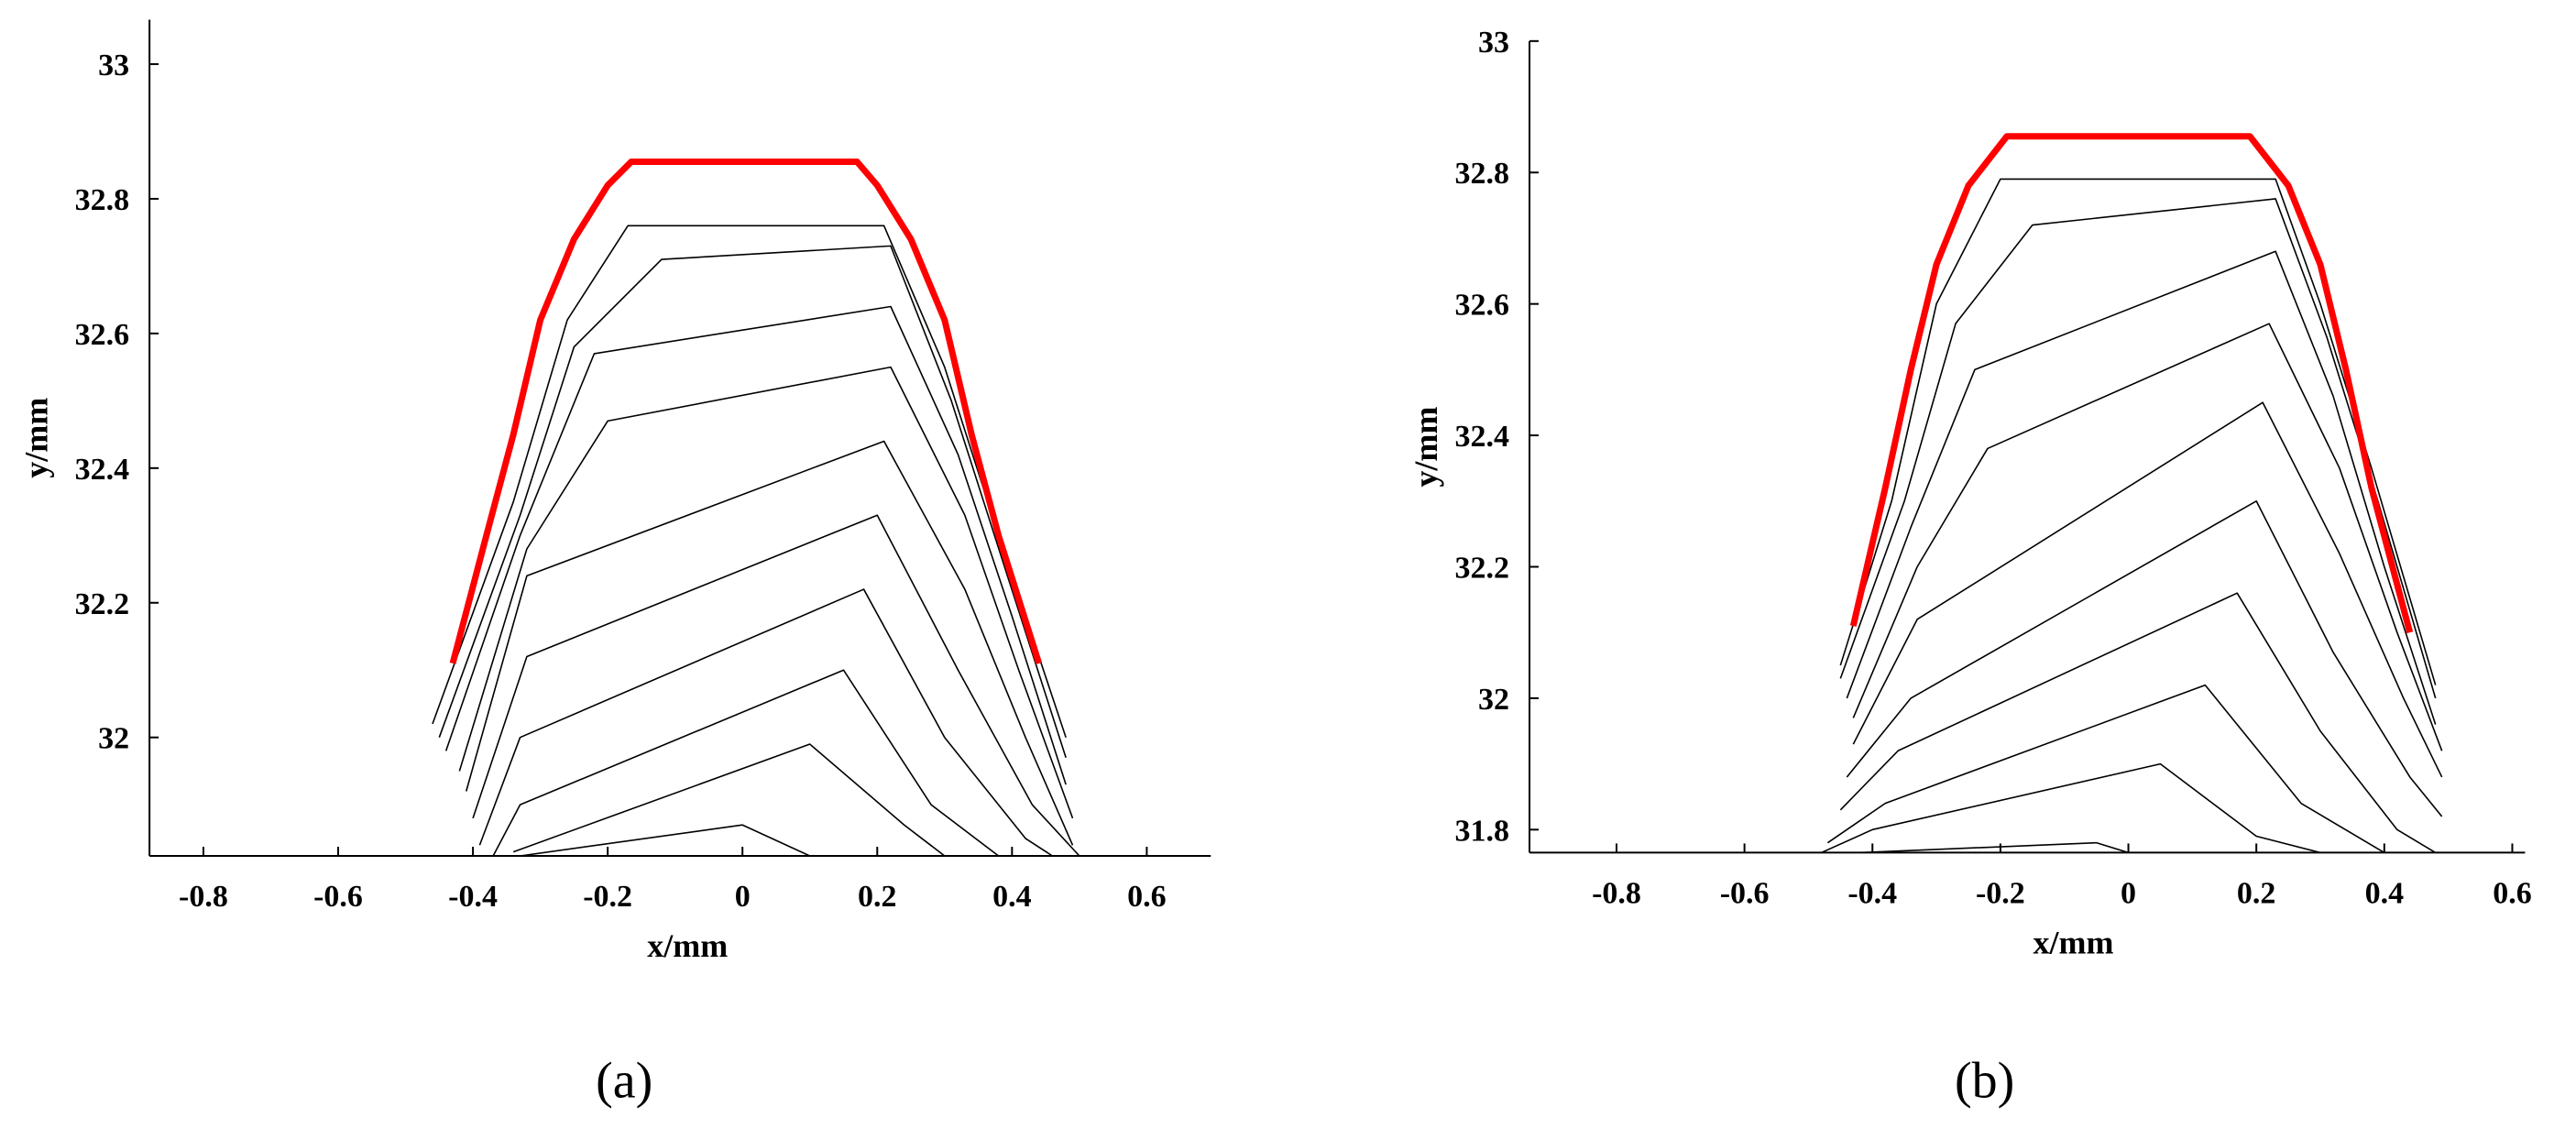  Describe the element at coordinates (1984, 1081) in the screenshot. I see `panel-label: (b)` at that location.